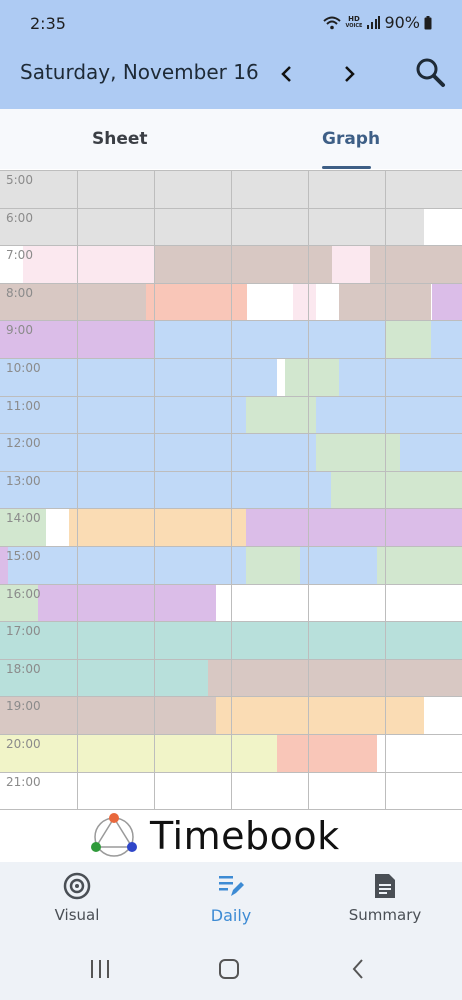 The height and width of the screenshot is (1000, 462). I want to click on nav-daily: Daily, so click(231, 898).